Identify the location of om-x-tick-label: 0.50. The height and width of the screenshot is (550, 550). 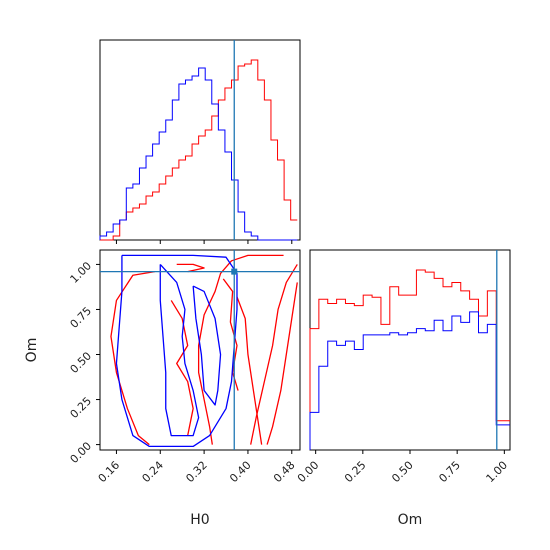
(402, 472).